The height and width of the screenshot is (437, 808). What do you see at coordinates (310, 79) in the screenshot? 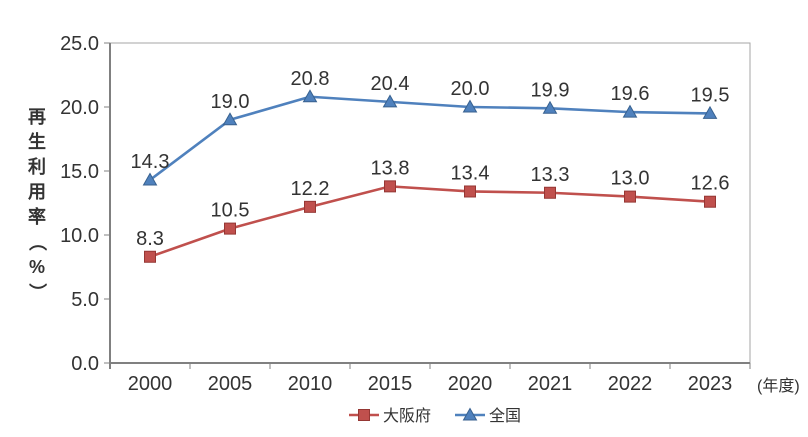
I see `data-point-label: 20.8` at bounding box center [310, 79].